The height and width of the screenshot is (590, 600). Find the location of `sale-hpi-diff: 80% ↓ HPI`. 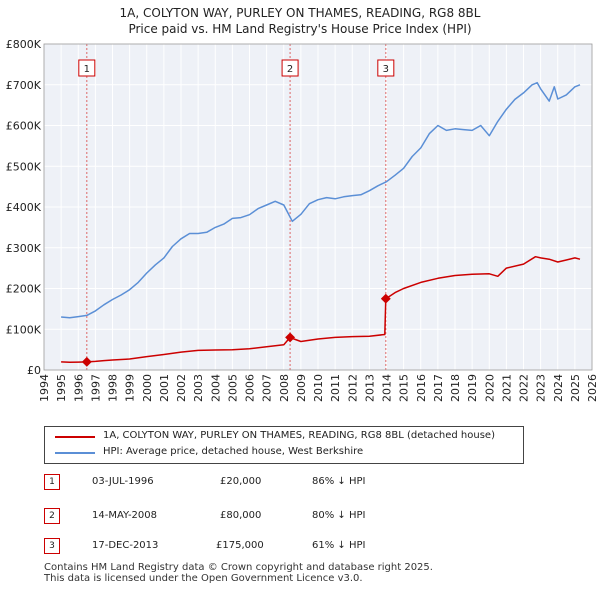

sale-hpi-diff: 80% ↓ HPI is located at coordinates (339, 515).